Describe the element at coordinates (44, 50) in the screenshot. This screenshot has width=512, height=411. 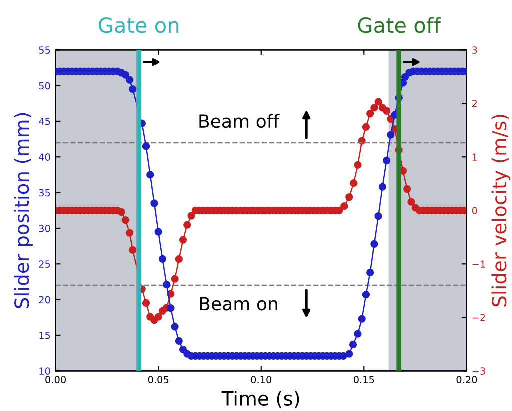
I see `y-tick-label: 55` at that location.